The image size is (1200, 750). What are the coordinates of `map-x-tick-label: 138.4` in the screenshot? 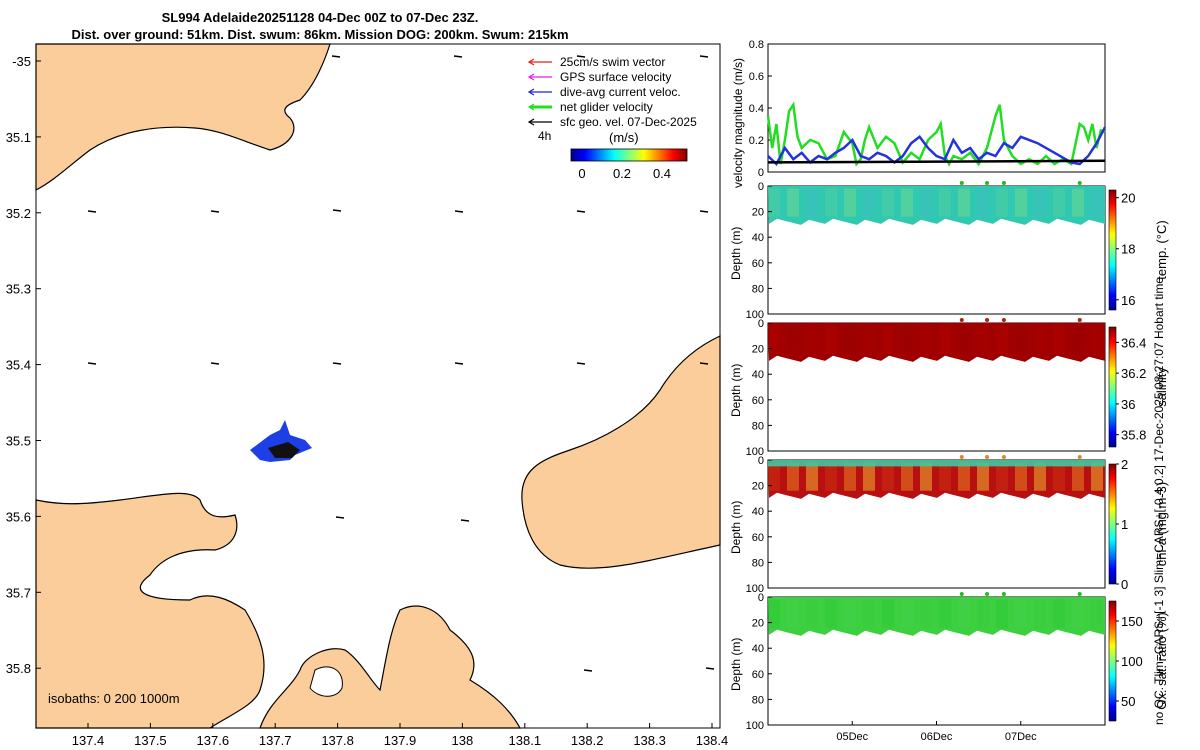 It's located at (712, 740).